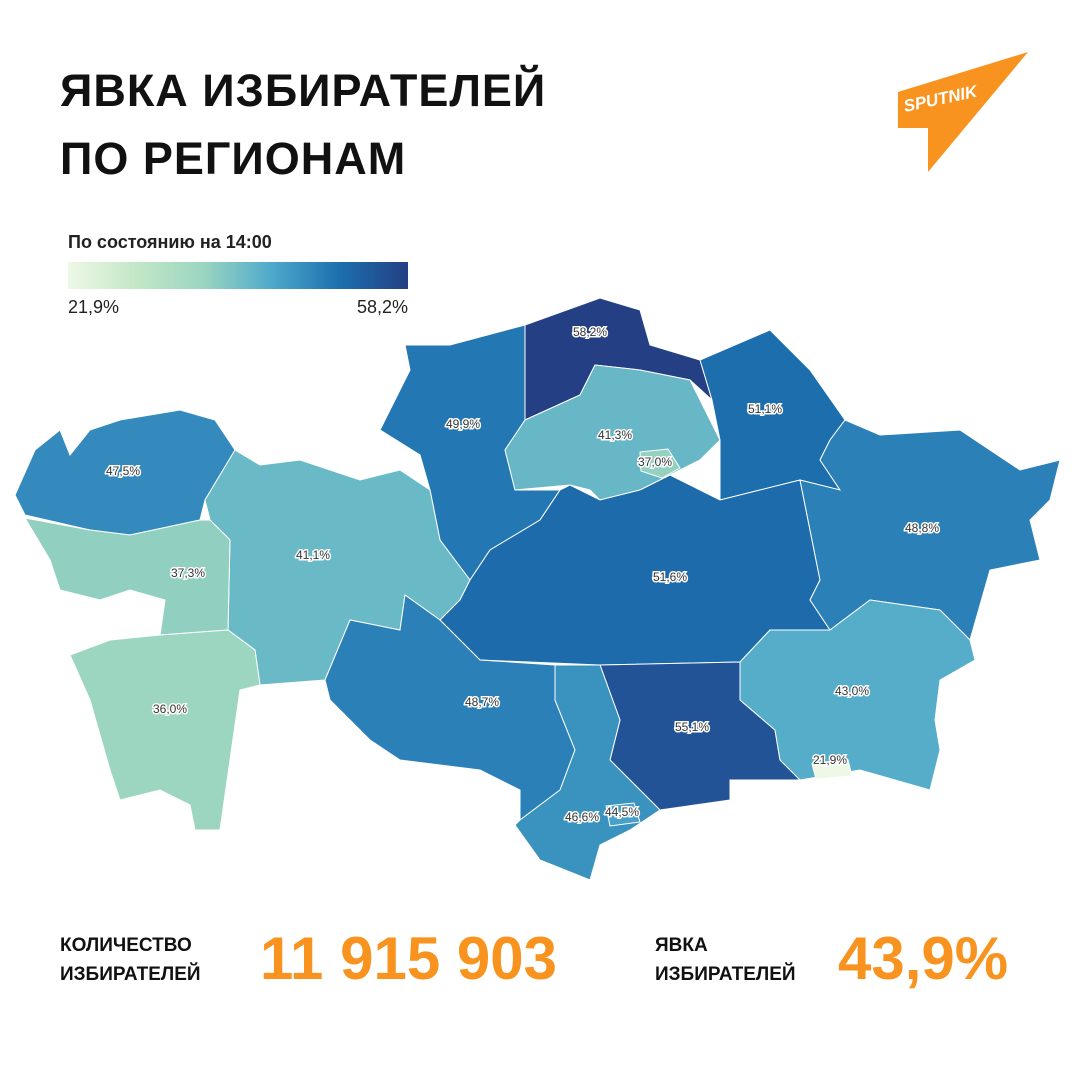 This screenshot has width=1080, height=1080. I want to click on logo-shape, so click(963, 112).